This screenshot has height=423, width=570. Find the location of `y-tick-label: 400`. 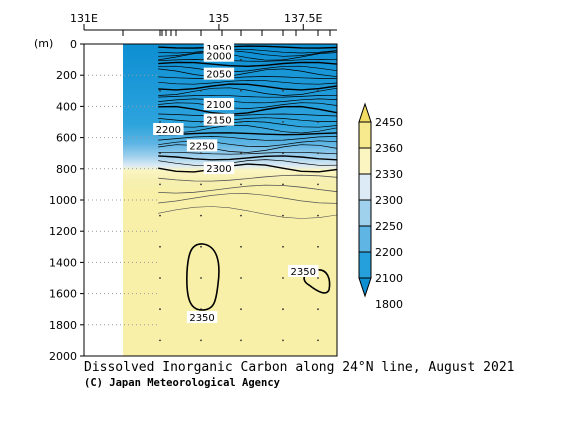

y-tick-label: 400 is located at coordinates (66, 106).